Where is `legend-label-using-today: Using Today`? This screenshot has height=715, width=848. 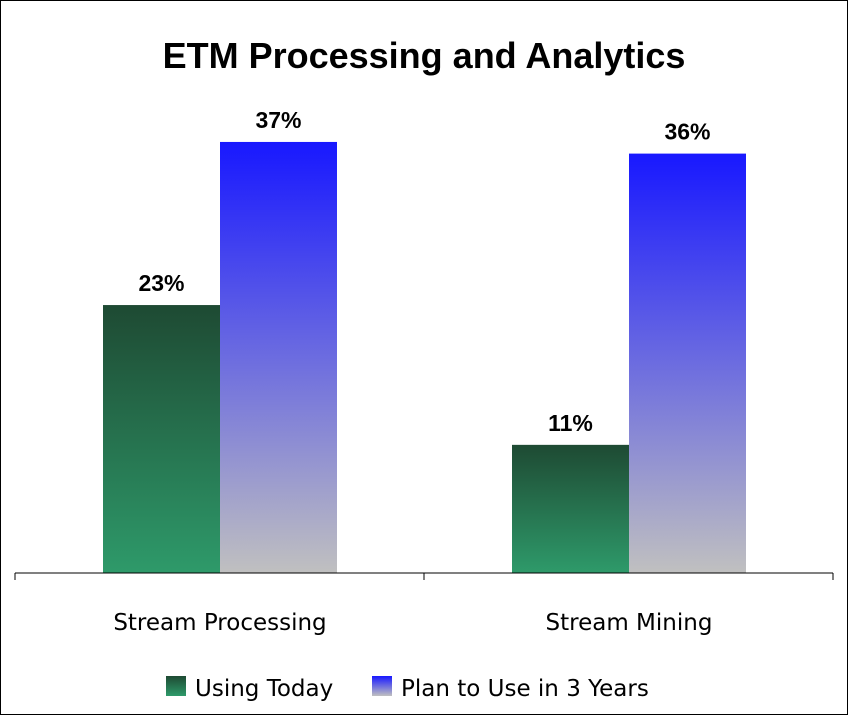
legend-label-using-today: Using Today is located at coordinates (264, 689).